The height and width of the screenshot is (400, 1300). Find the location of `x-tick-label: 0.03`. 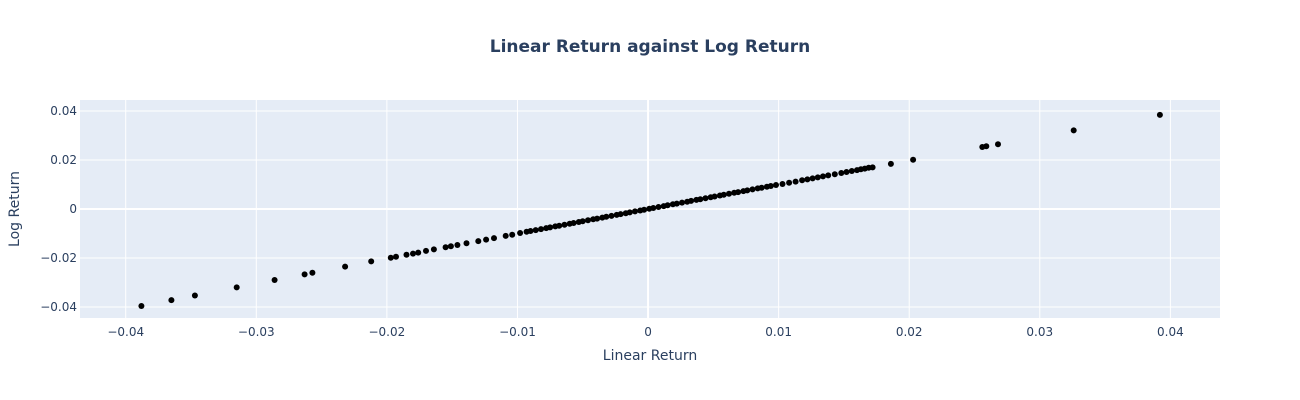

x-tick-label: 0.03 is located at coordinates (1039, 332).